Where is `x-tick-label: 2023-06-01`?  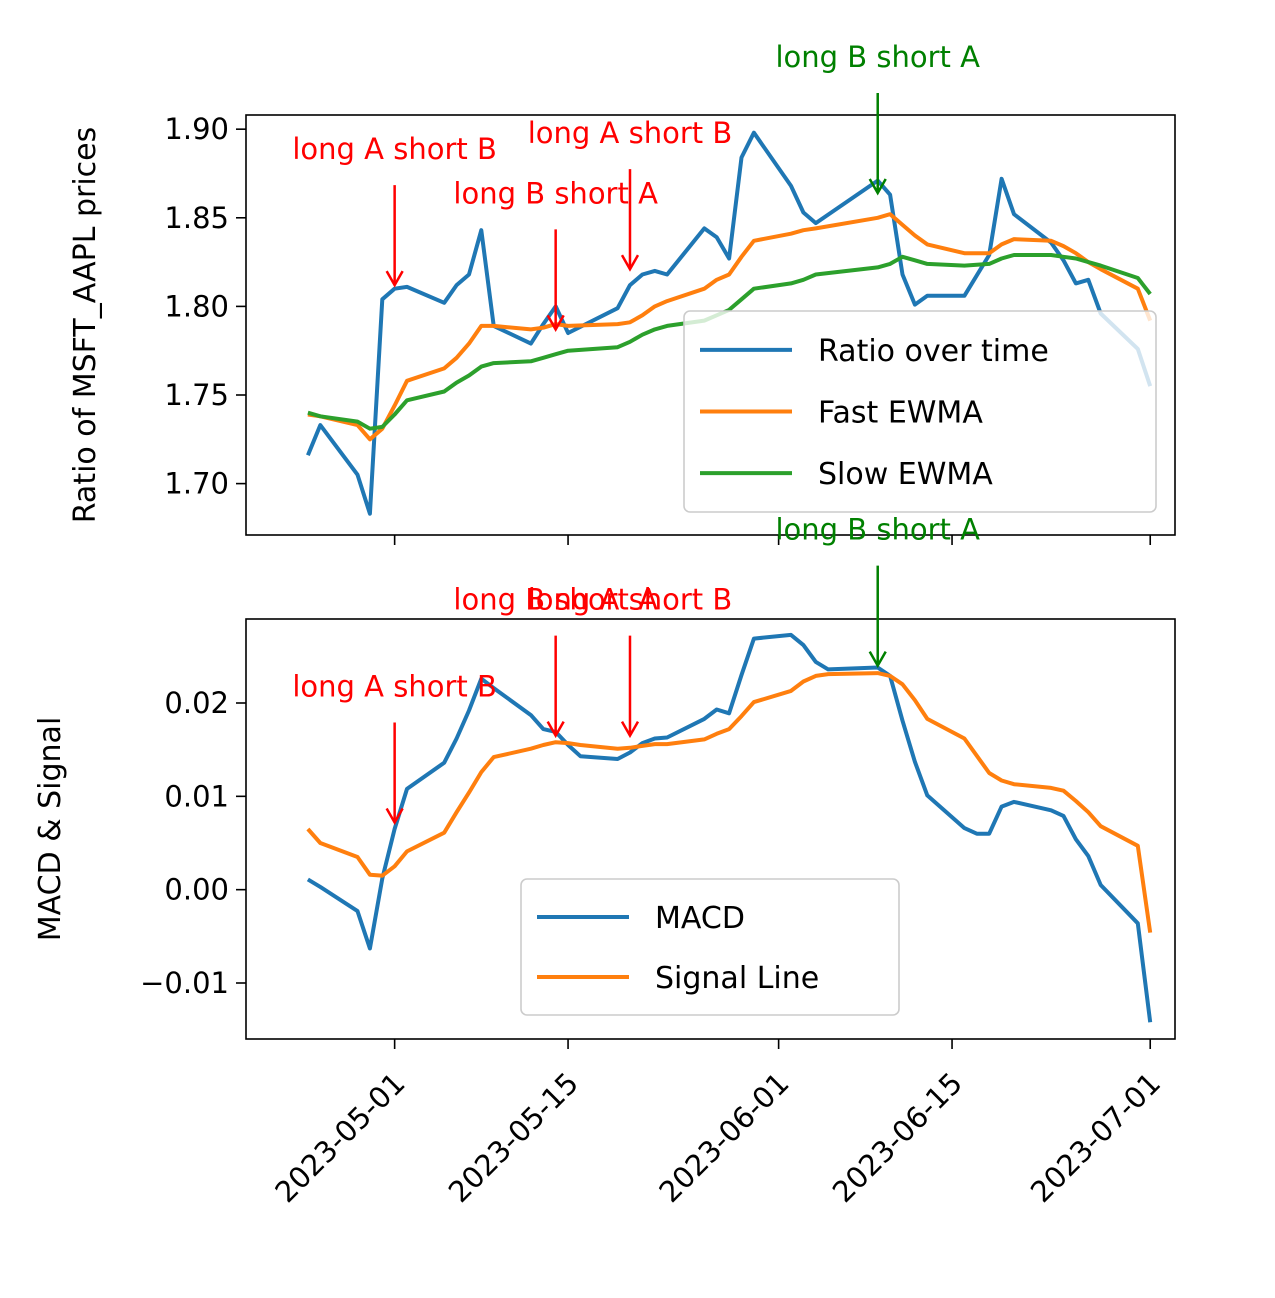
x-tick-label: 2023-06-01 is located at coordinates (723, 1137).